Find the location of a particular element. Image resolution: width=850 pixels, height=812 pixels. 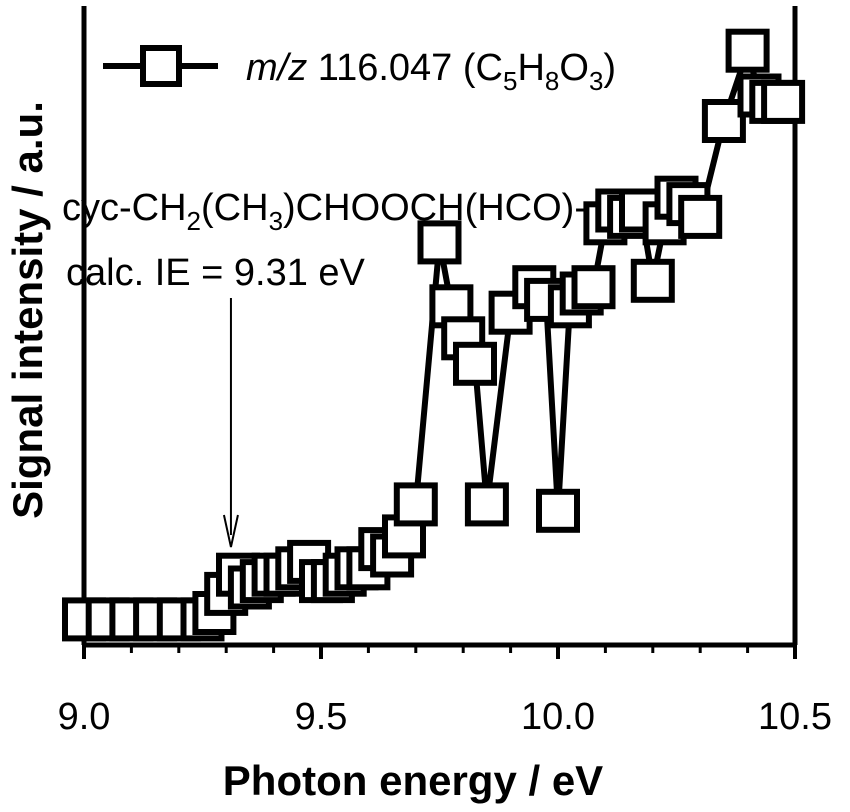

y-axis-title: Signal intensity / a.u. is located at coordinates (27, 310).